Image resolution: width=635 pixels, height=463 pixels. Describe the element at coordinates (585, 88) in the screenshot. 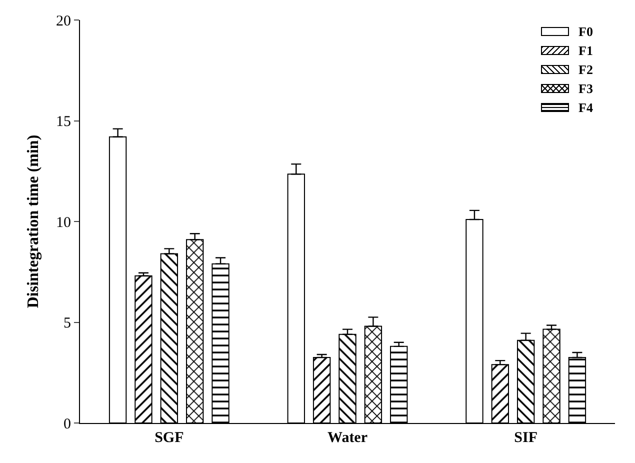

I see `legend-label: F3` at that location.